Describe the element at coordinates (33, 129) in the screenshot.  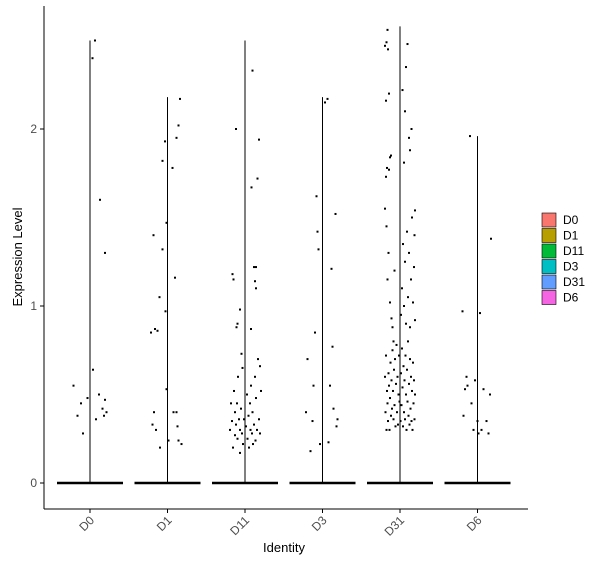
I see `y-tick-label: 2` at that location.